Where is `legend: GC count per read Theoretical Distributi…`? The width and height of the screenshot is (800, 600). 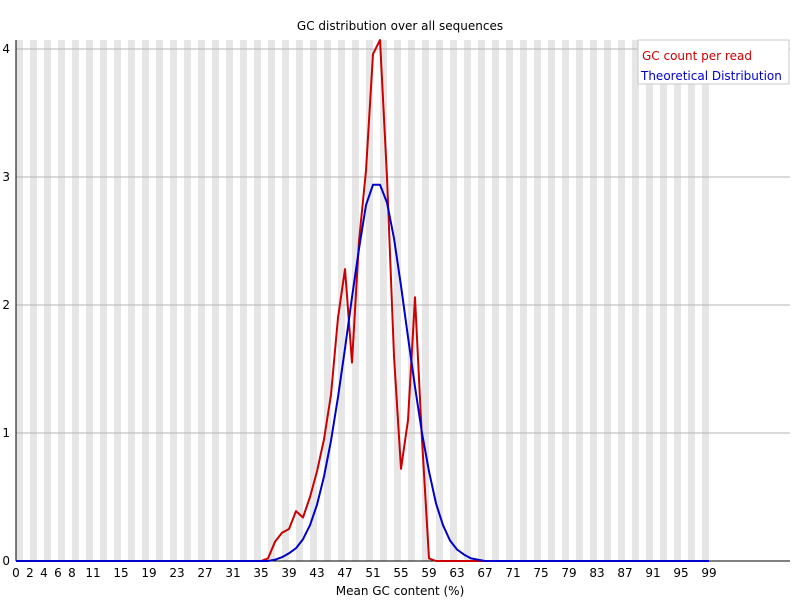
legend: GC count per read Theoretical Distributi… is located at coordinates (713, 62).